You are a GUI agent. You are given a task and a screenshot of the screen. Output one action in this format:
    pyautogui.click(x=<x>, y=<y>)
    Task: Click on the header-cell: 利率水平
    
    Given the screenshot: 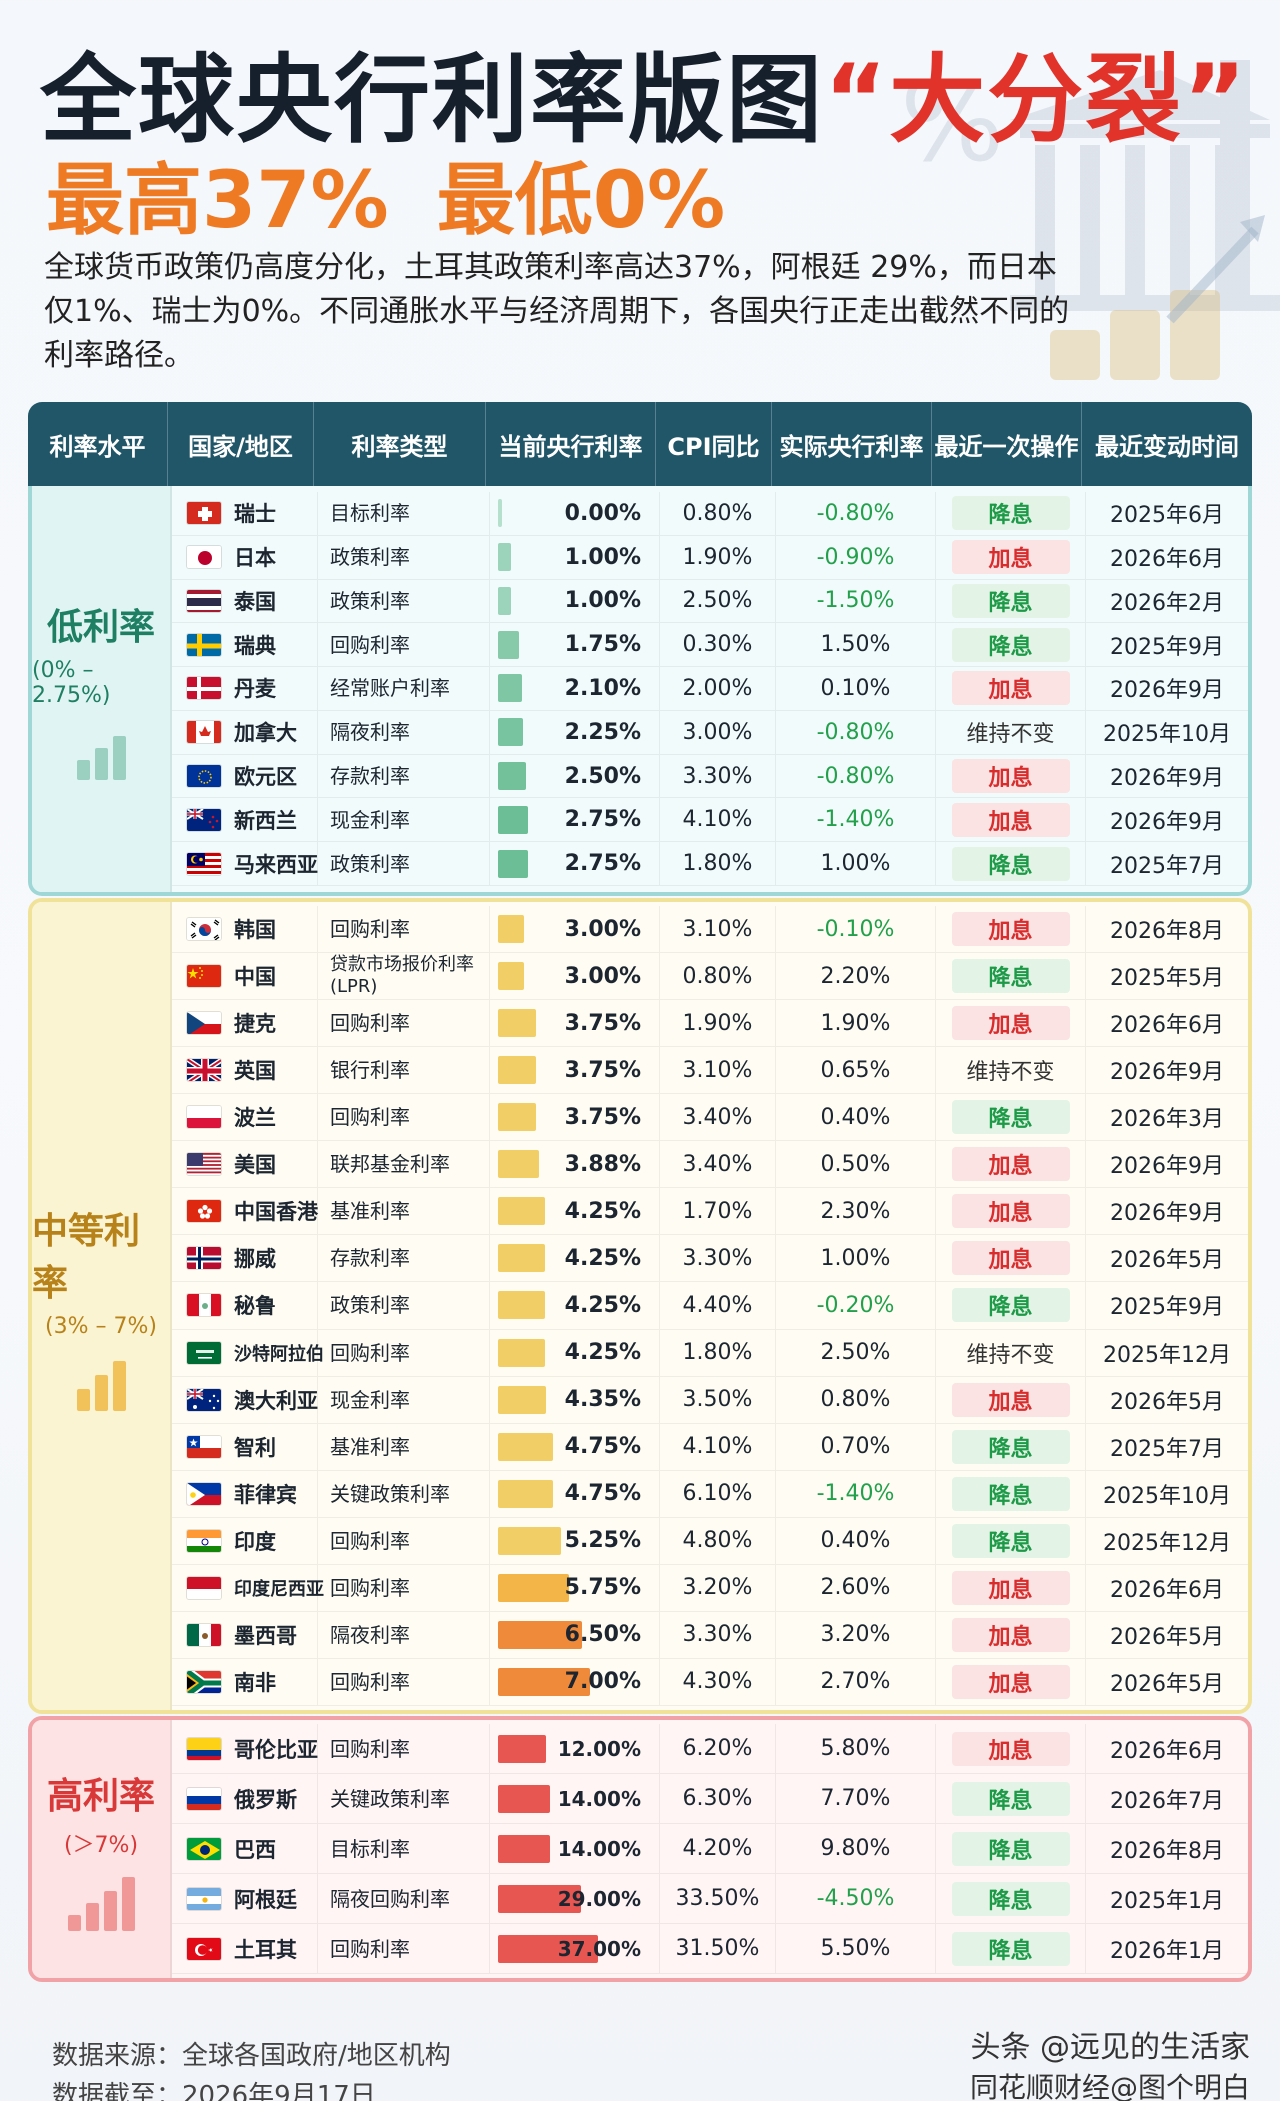 What is the action you would take?
    pyautogui.click(x=98, y=444)
    